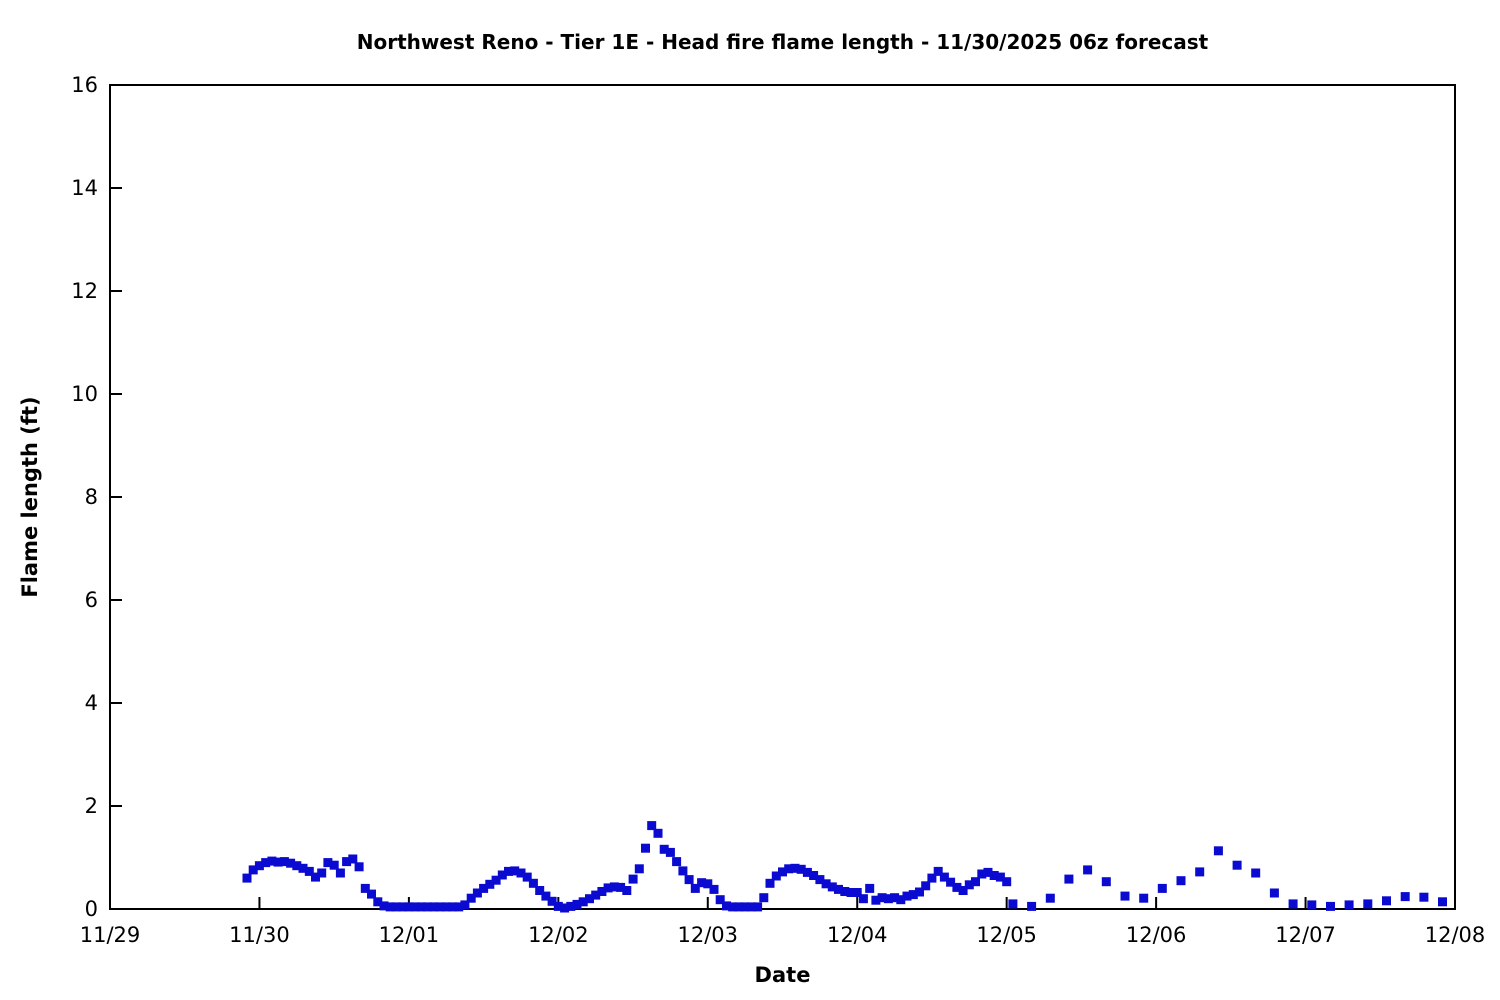 This screenshot has width=1500, height=1000. What do you see at coordinates (91, 497) in the screenshot?
I see `y-tick-label: 8` at bounding box center [91, 497].